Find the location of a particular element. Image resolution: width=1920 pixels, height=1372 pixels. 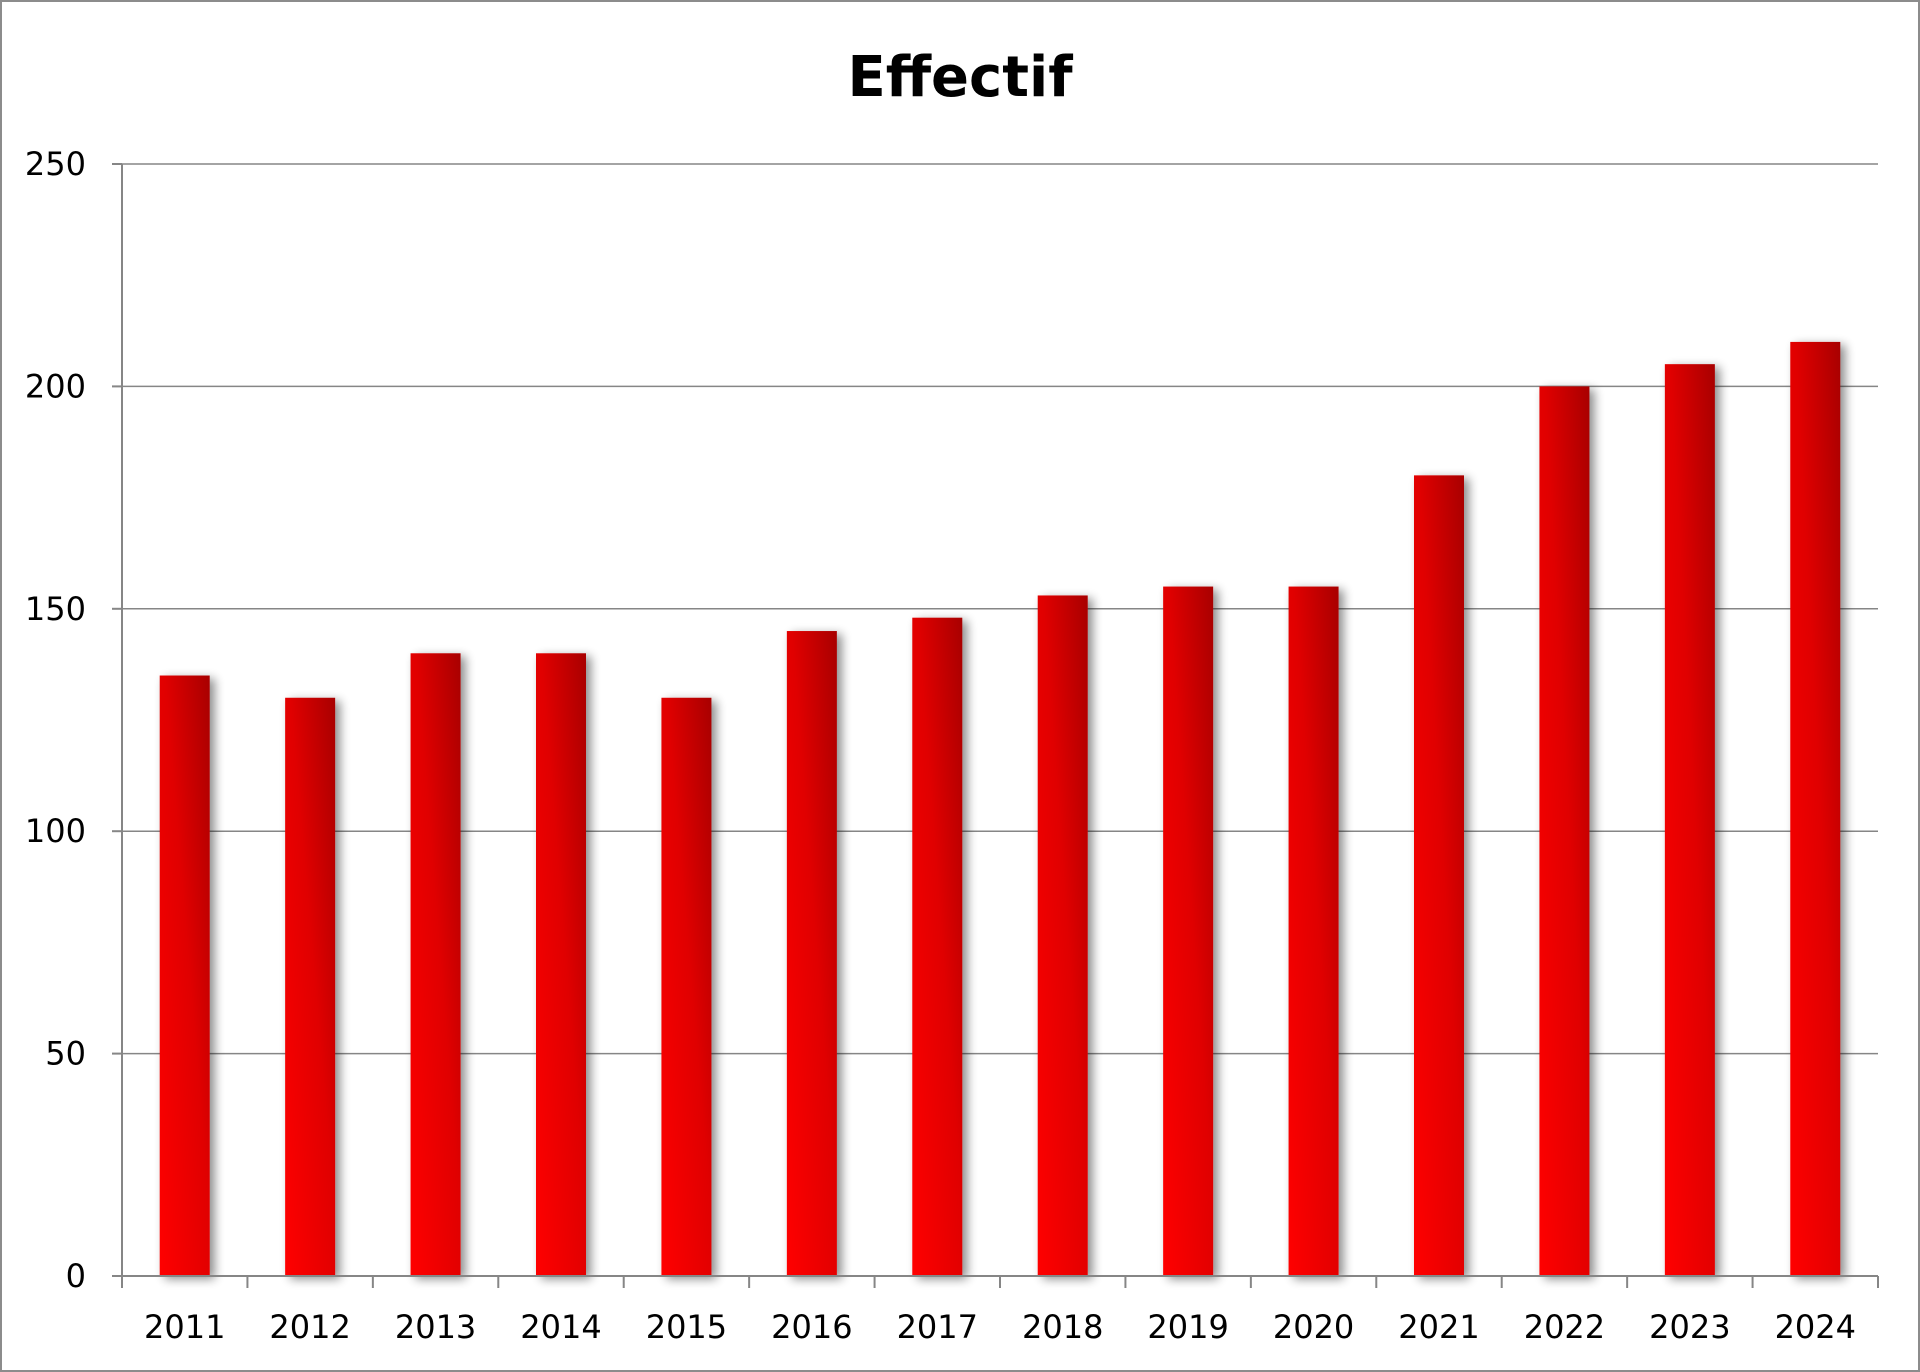

x-tick-label: 2011 is located at coordinates (184, 1327).